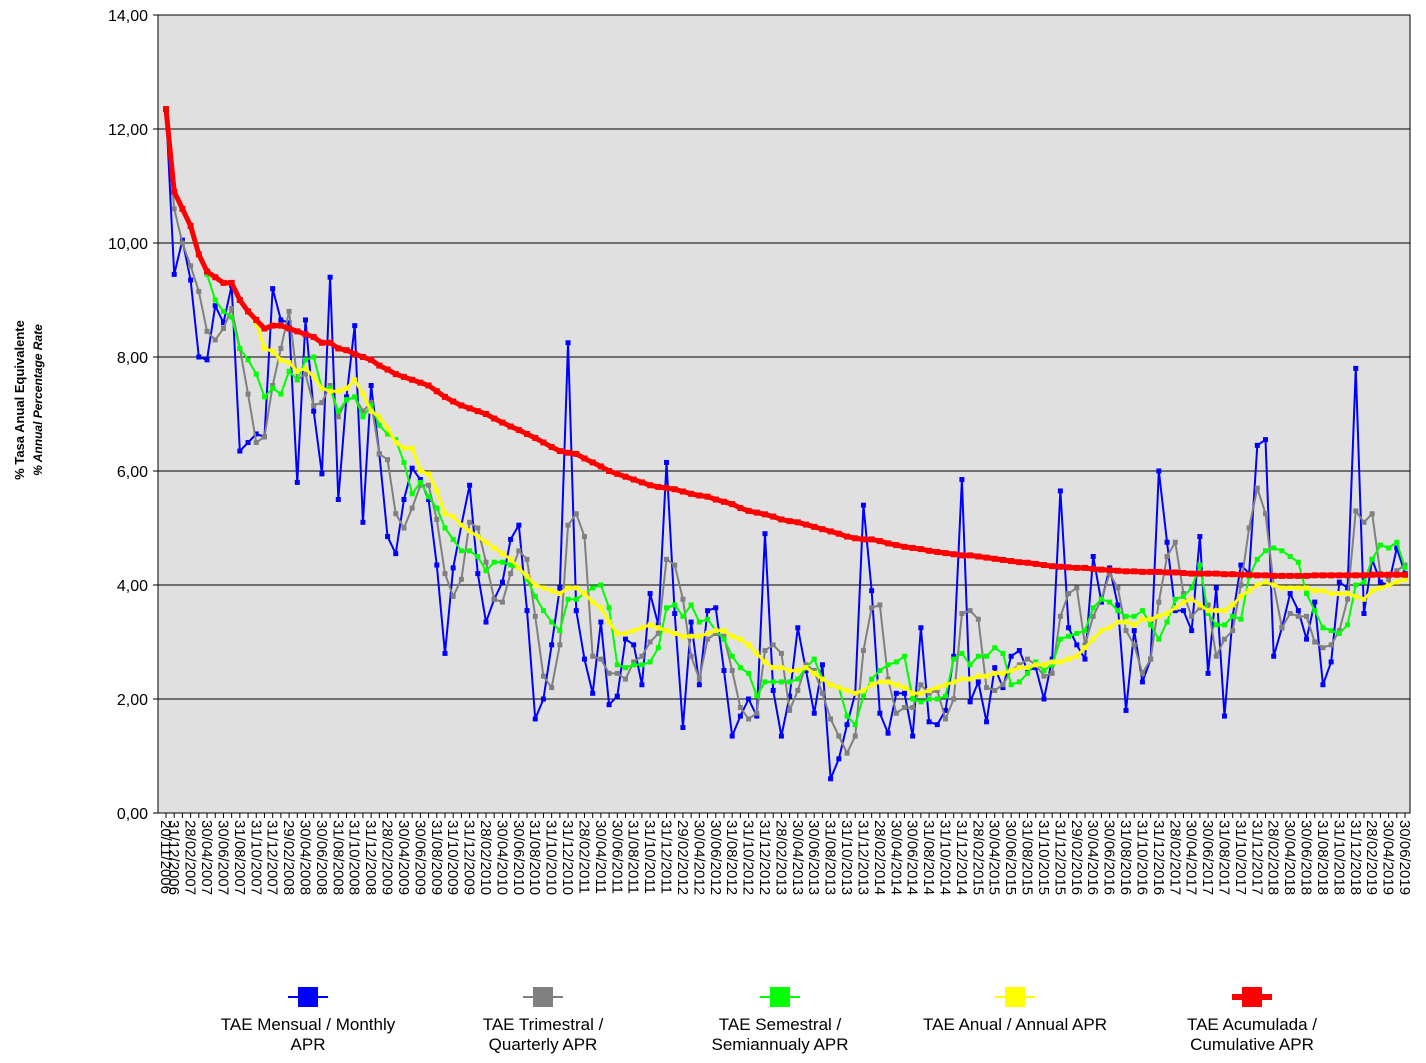  Describe the element at coordinates (38, 400) in the screenshot. I see `y-axis-subtitle: % Annual Percentage Rate` at that location.